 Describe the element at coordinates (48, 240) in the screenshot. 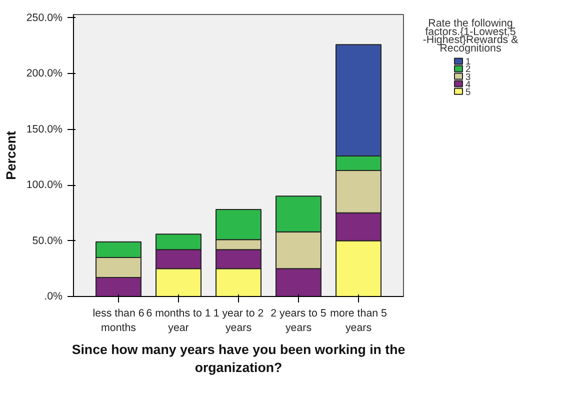

I see `y-tick-label: 50.0%` at that location.